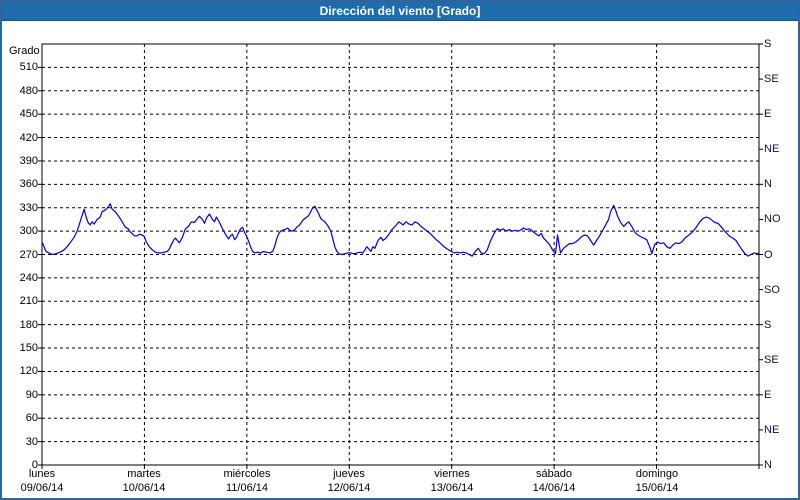 Image resolution: width=800 pixels, height=500 pixels. I want to click on y-axis-tick-label: 0, so click(34, 465).